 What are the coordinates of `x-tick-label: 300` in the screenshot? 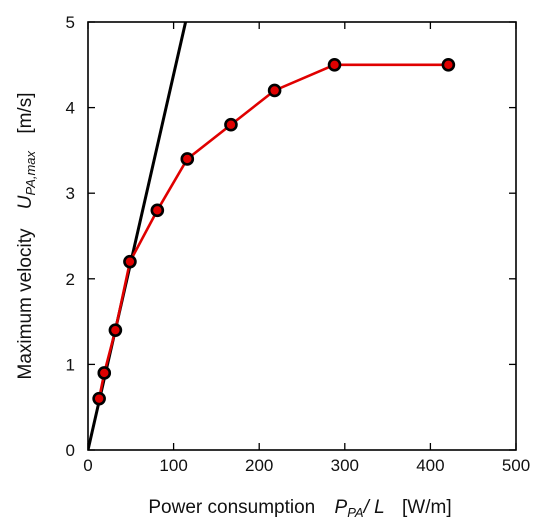 It's located at (345, 465).